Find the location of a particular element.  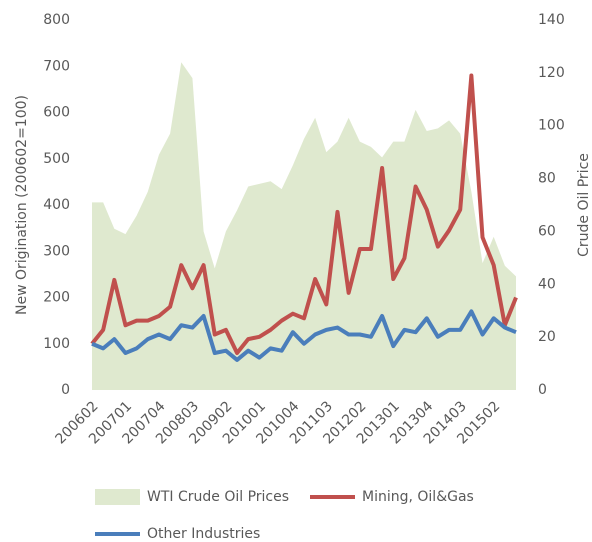

y-axis-title: New Origination (200602=100) is located at coordinates (22, 205).